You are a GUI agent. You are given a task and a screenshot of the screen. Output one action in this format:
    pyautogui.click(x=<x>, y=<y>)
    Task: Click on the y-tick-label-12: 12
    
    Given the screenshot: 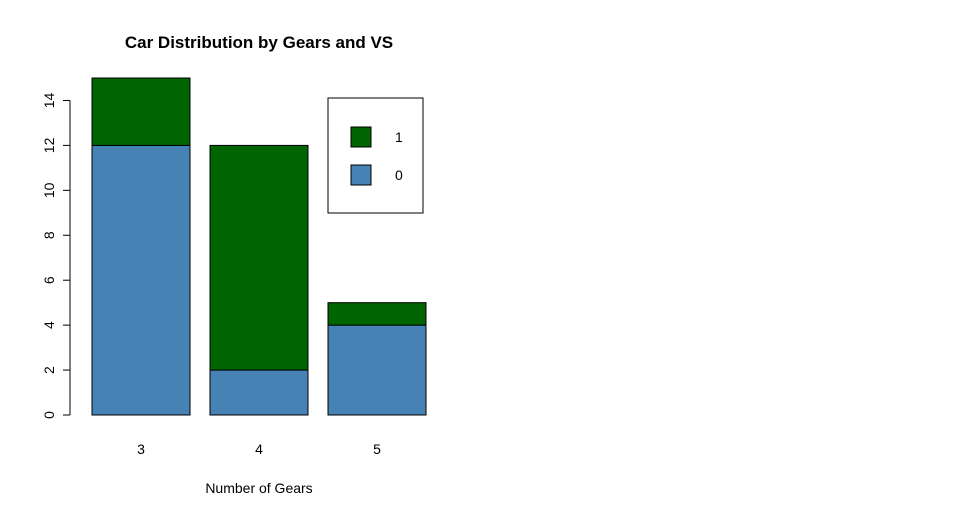 What is the action you would take?
    pyautogui.click(x=49, y=145)
    